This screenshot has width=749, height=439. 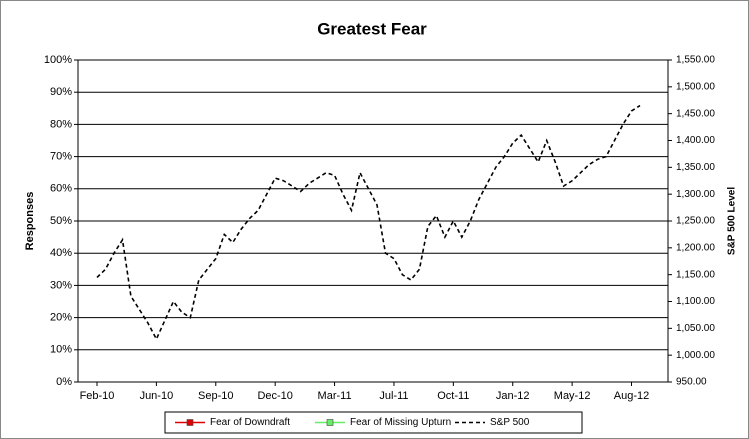 What do you see at coordinates (695, 113) in the screenshot?
I see `y2-tick-label: 1,450.00` at bounding box center [695, 113].